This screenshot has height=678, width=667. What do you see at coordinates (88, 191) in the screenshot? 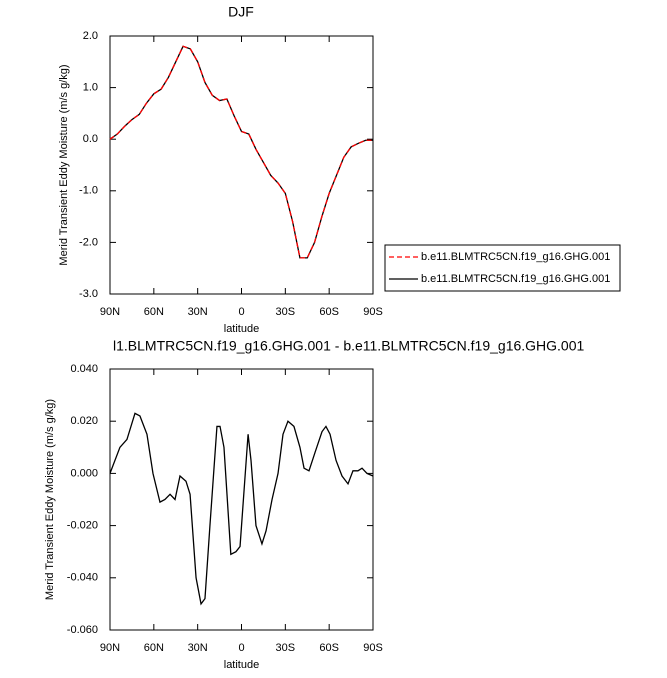
I see `y-tick-label: -1.0` at bounding box center [88, 191].